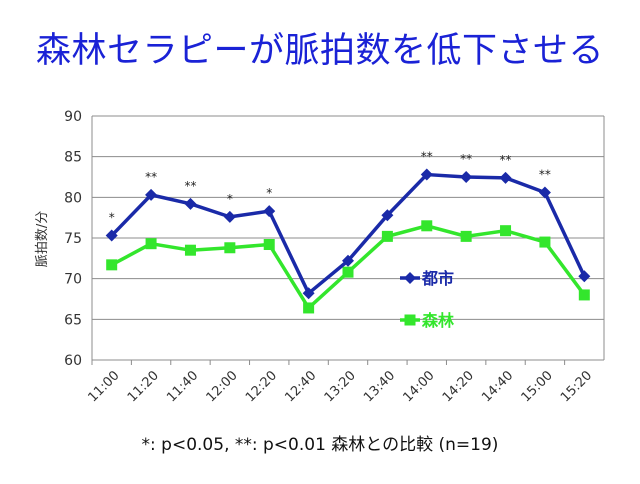  I want to click on y-axis-label: 脈拍数/分, so click(42, 239).